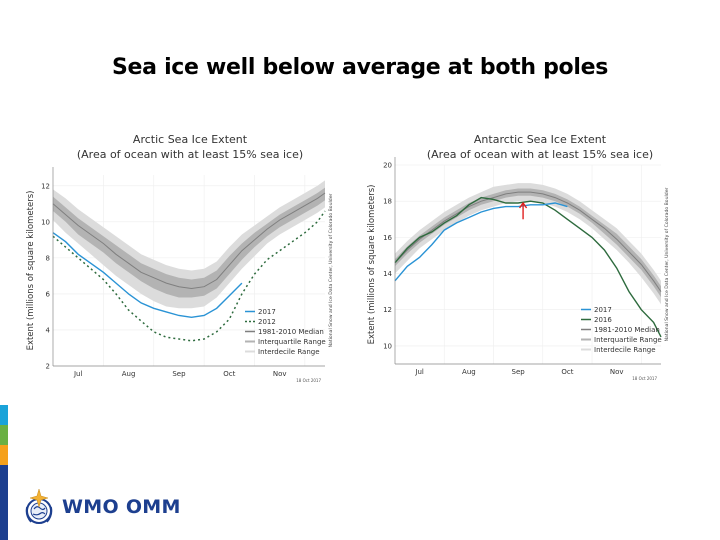  Describe the element at coordinates (48, 367) in the screenshot. I see `y-tick-label: 2` at that location.